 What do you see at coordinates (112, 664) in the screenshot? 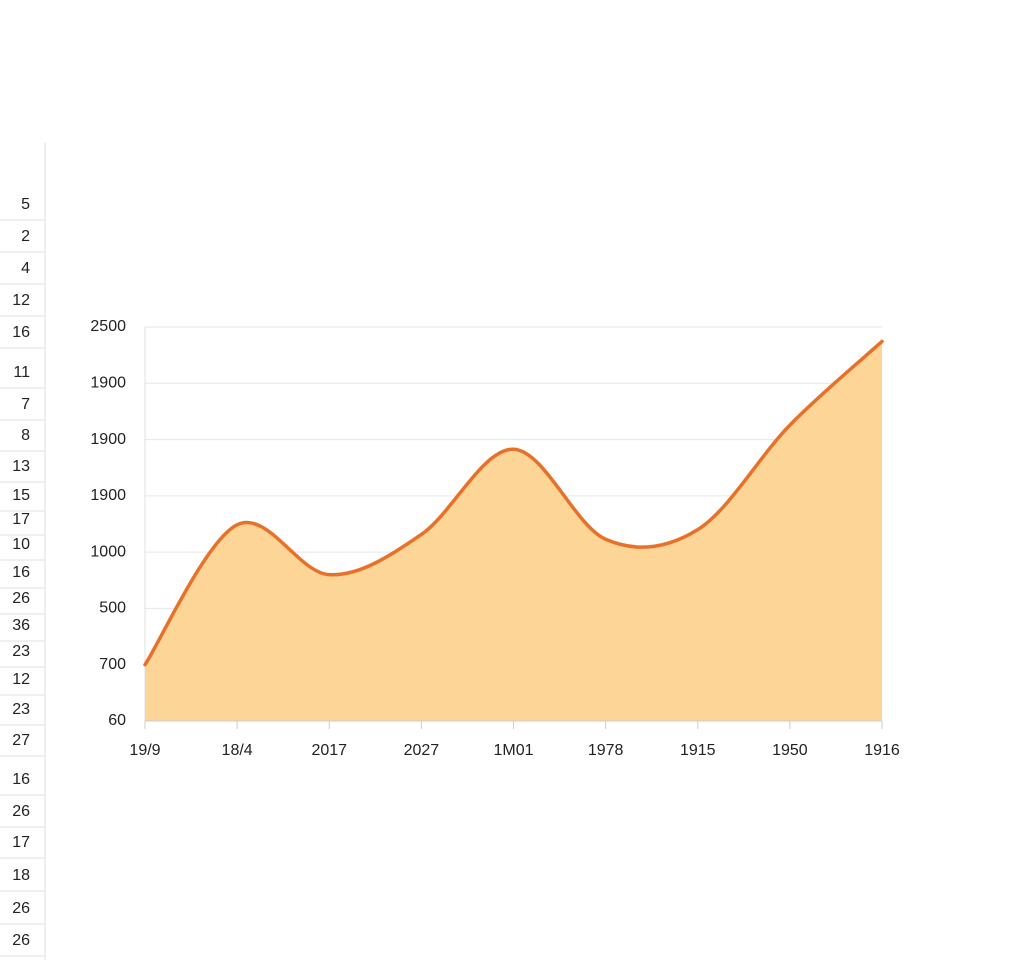
I see `y-tick-label: 700` at bounding box center [112, 664].